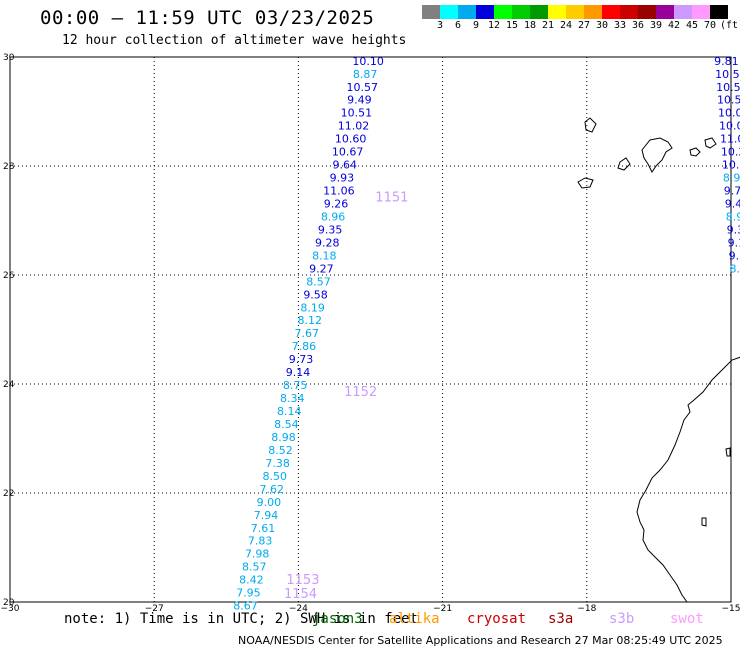 The height and width of the screenshot is (650, 740). What do you see at coordinates (274, 476) in the screenshot?
I see `wave-height-label: 8.50` at bounding box center [274, 476].